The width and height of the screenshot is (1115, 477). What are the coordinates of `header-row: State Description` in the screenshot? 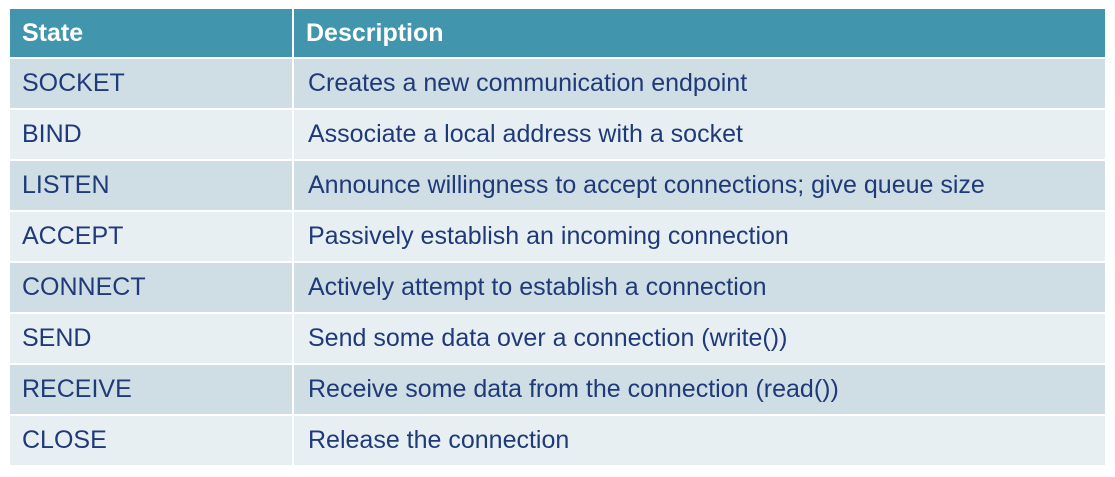 It's located at (557, 33).